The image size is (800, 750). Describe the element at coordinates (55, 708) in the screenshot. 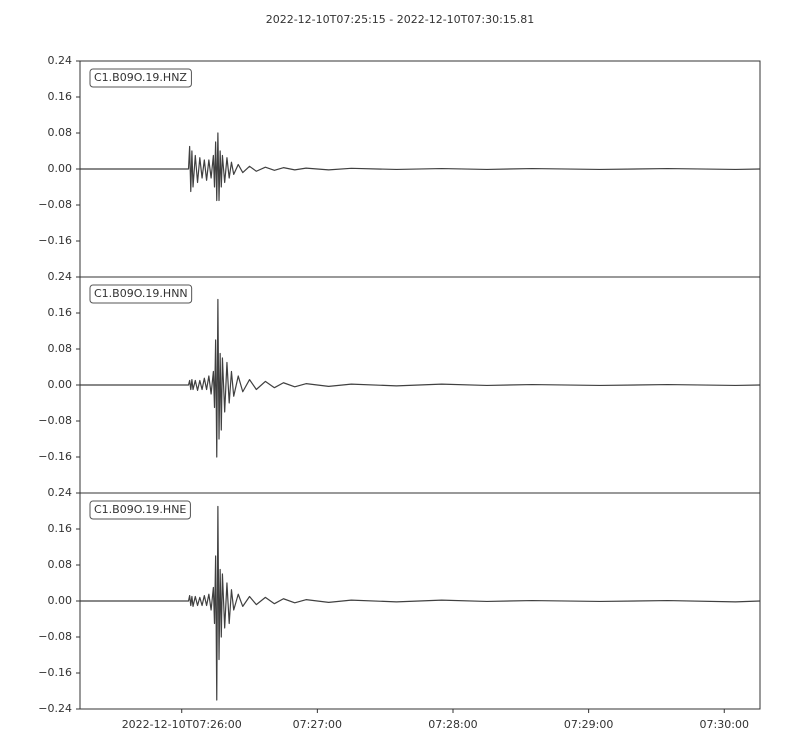

I see `y-tick-label: −0.24` at that location.